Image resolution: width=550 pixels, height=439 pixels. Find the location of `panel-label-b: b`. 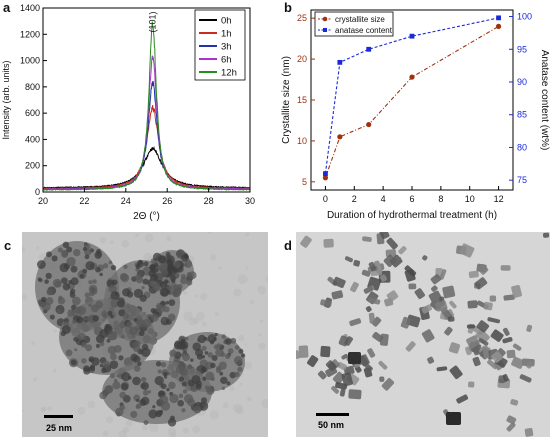

panel-label-b: b is located at coordinates (288, 7).